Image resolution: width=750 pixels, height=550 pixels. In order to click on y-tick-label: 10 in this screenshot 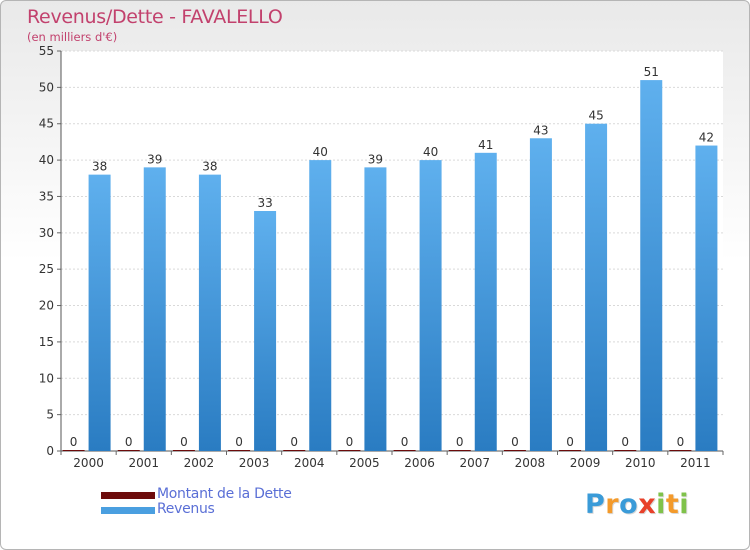, I will do `click(46, 378)`.